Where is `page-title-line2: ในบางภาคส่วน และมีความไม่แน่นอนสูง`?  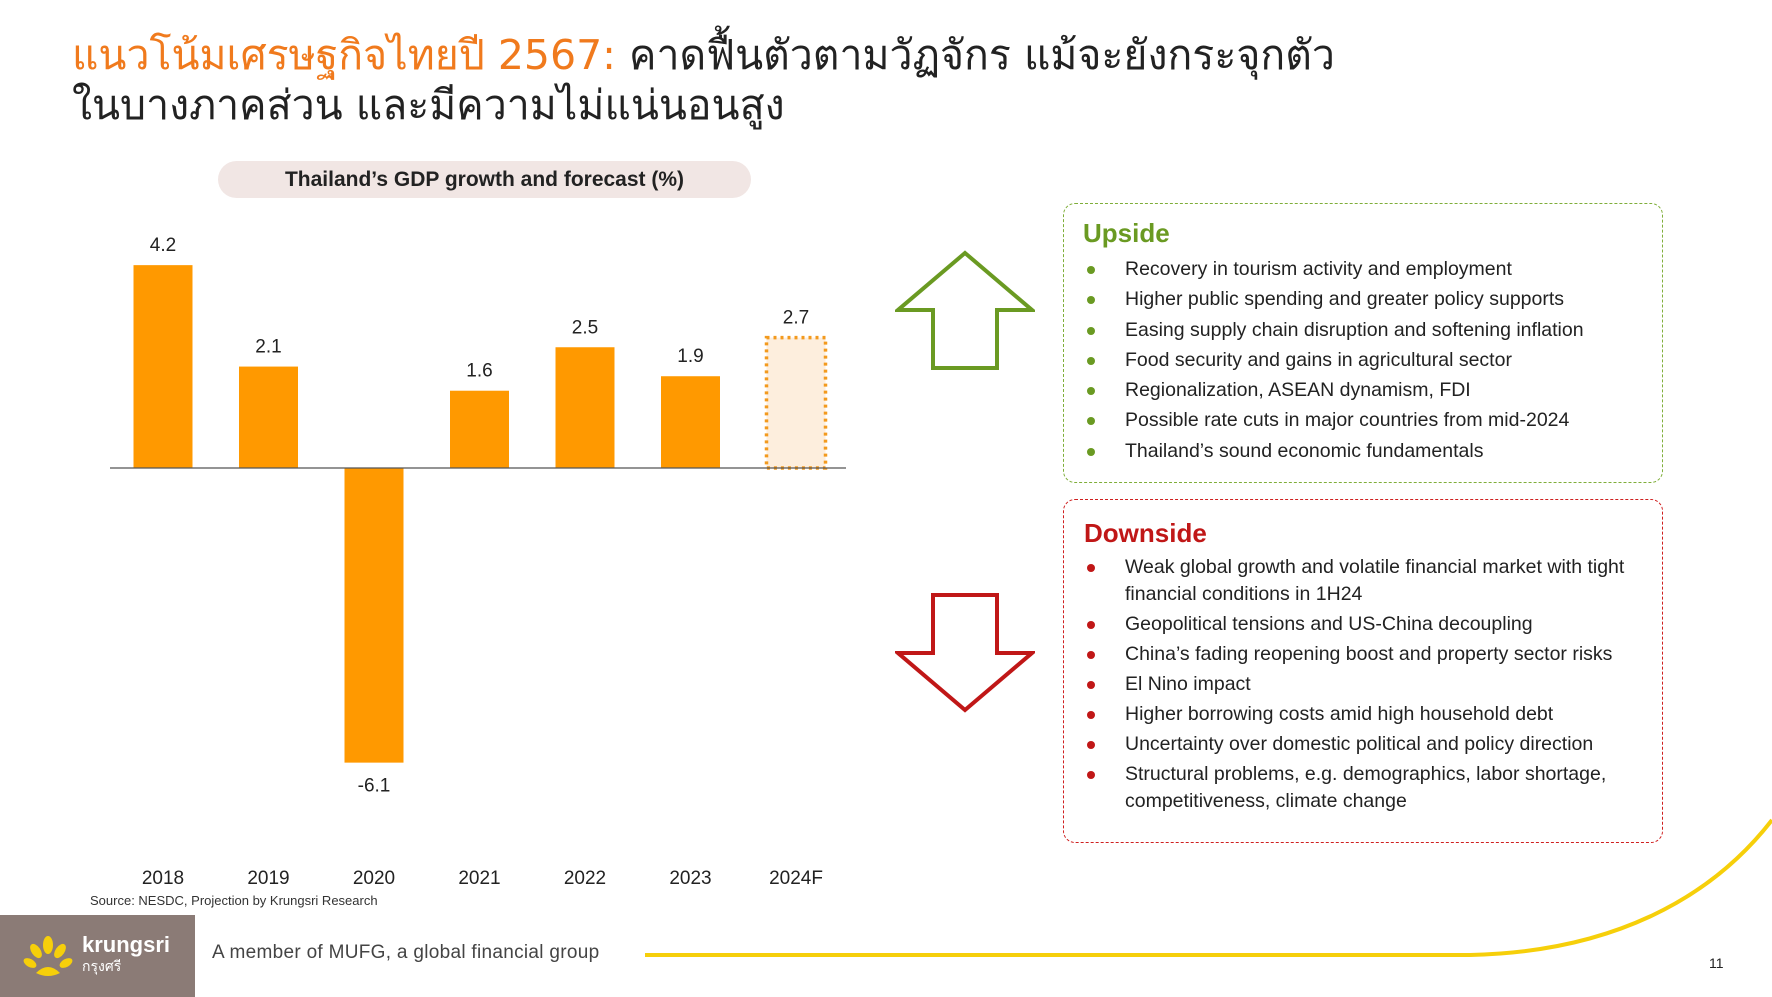
page-title-line2: ในบางภาคส่วน และมีความไม่แน่นอนสูง is located at coordinates (428, 105).